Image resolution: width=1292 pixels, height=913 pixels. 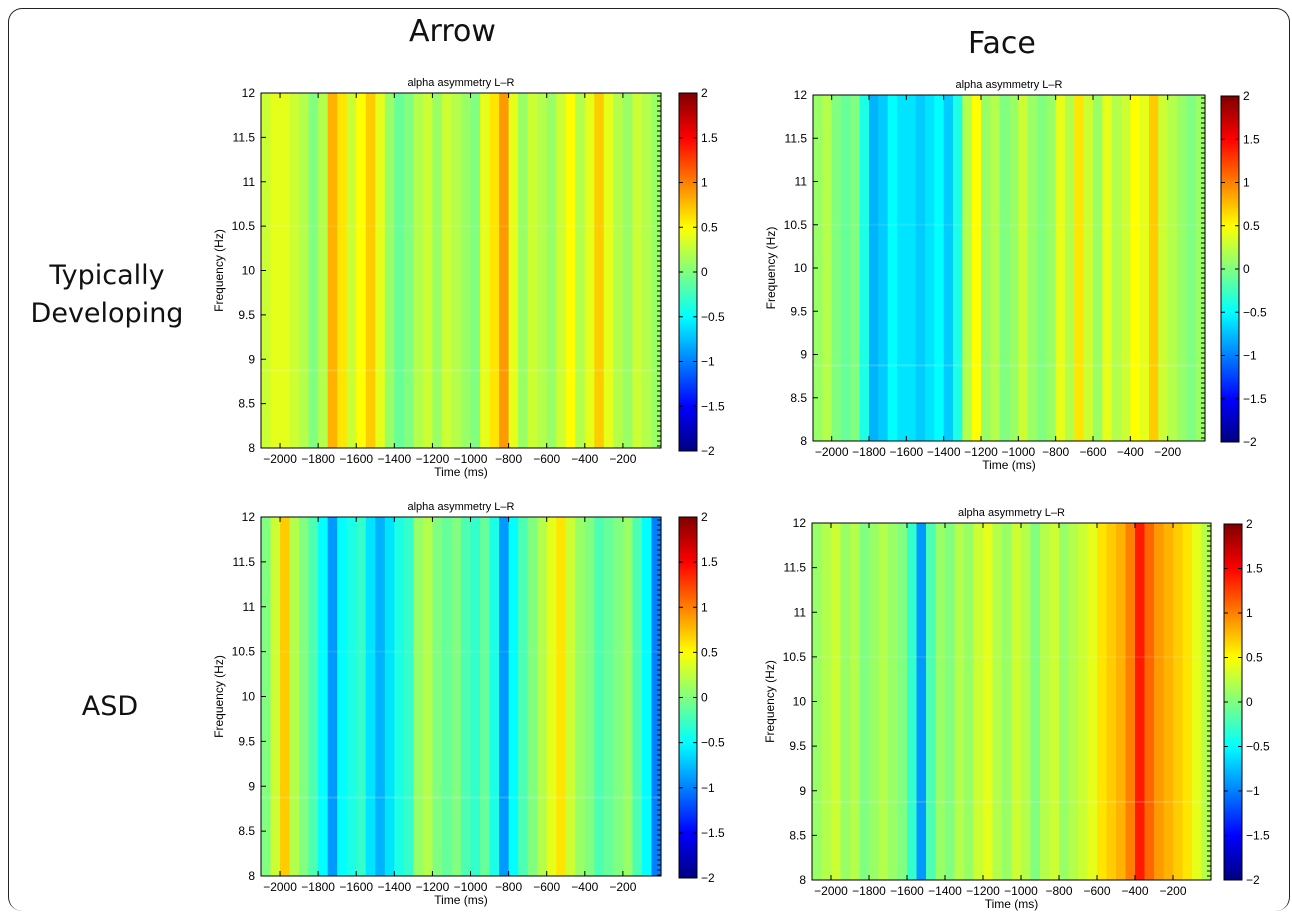 I want to click on colorbar-tick-label: 0.5, so click(x=709, y=652).